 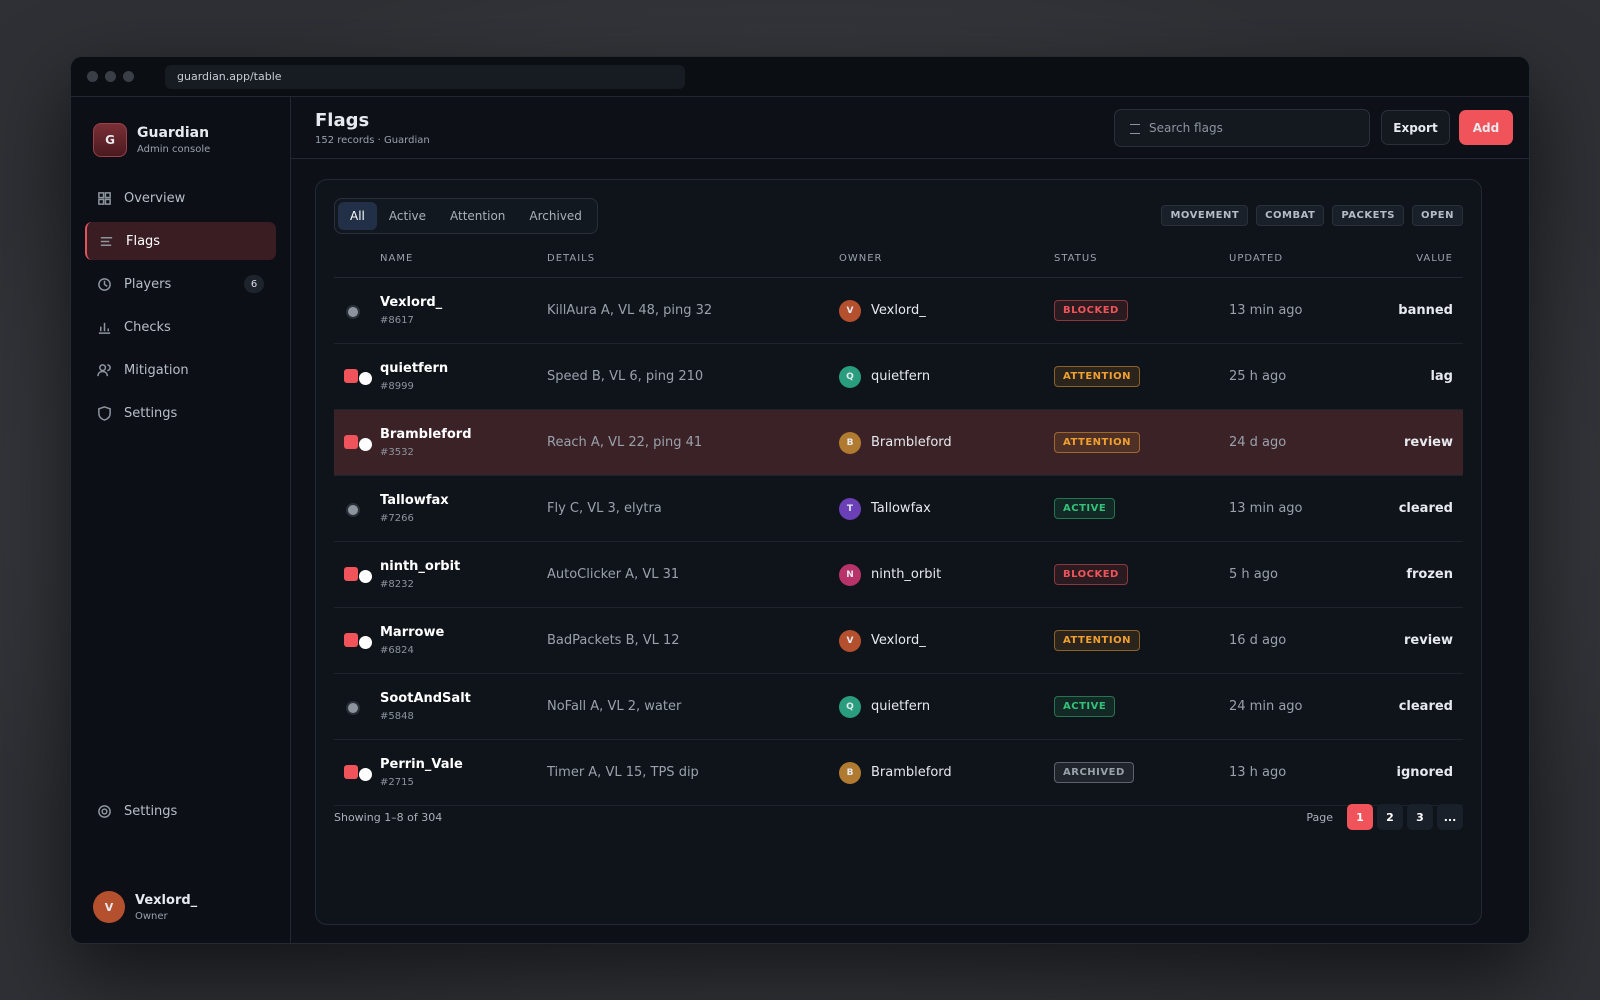 I want to click on status-badge: ATTENTION, so click(x=1097, y=376).